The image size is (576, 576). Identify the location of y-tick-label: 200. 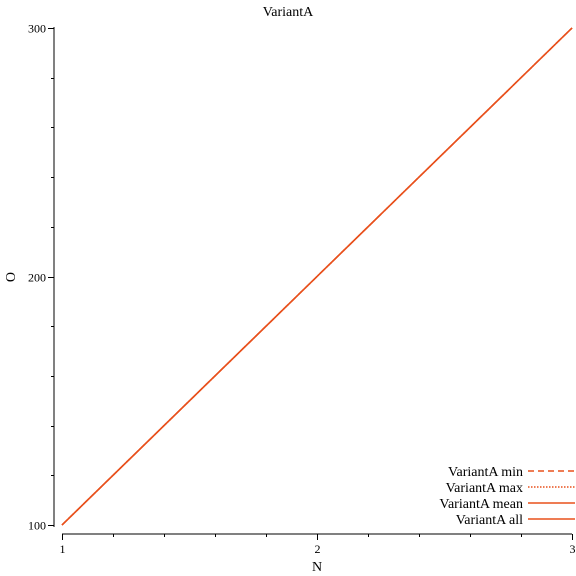
(37, 278).